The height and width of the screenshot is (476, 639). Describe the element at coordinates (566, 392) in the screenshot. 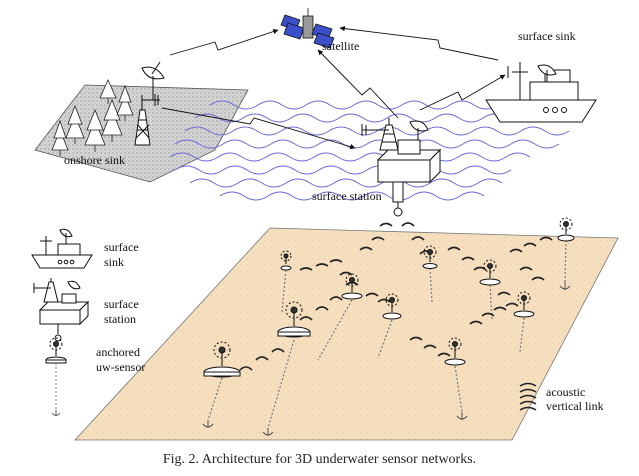

I see `legend-acoustic-label-1: acoustic` at that location.